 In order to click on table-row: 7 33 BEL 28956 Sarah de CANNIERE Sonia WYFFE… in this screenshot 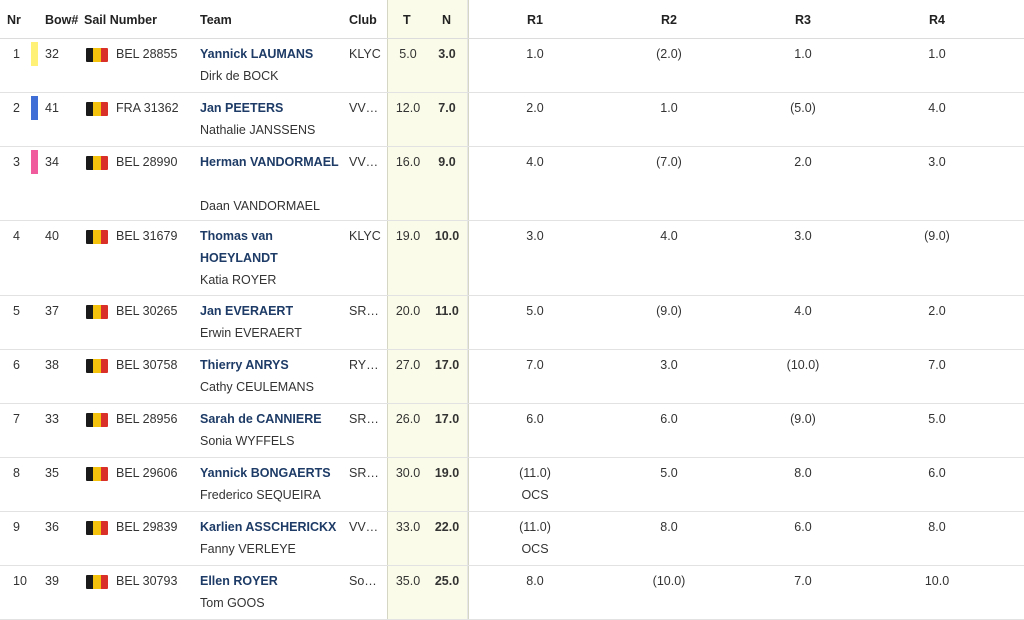, I will do `click(512, 430)`.